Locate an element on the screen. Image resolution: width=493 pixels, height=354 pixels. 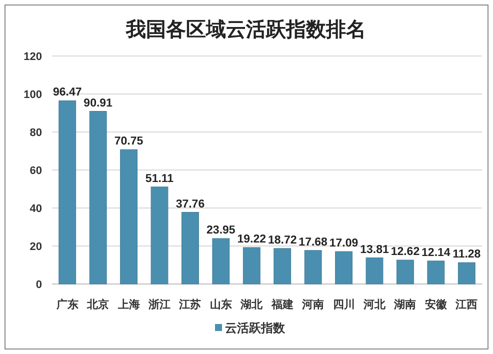
x-tick-label: 江西 is located at coordinates (466, 304).